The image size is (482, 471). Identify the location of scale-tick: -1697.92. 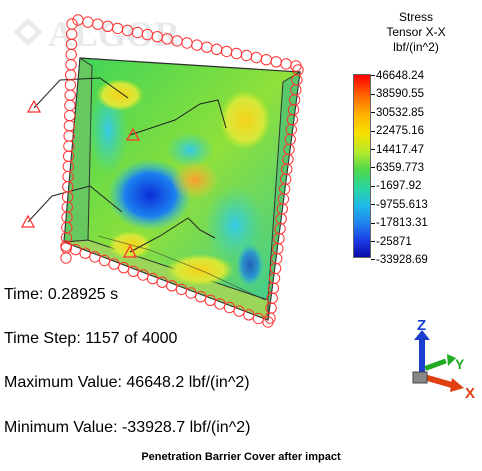
(396, 186).